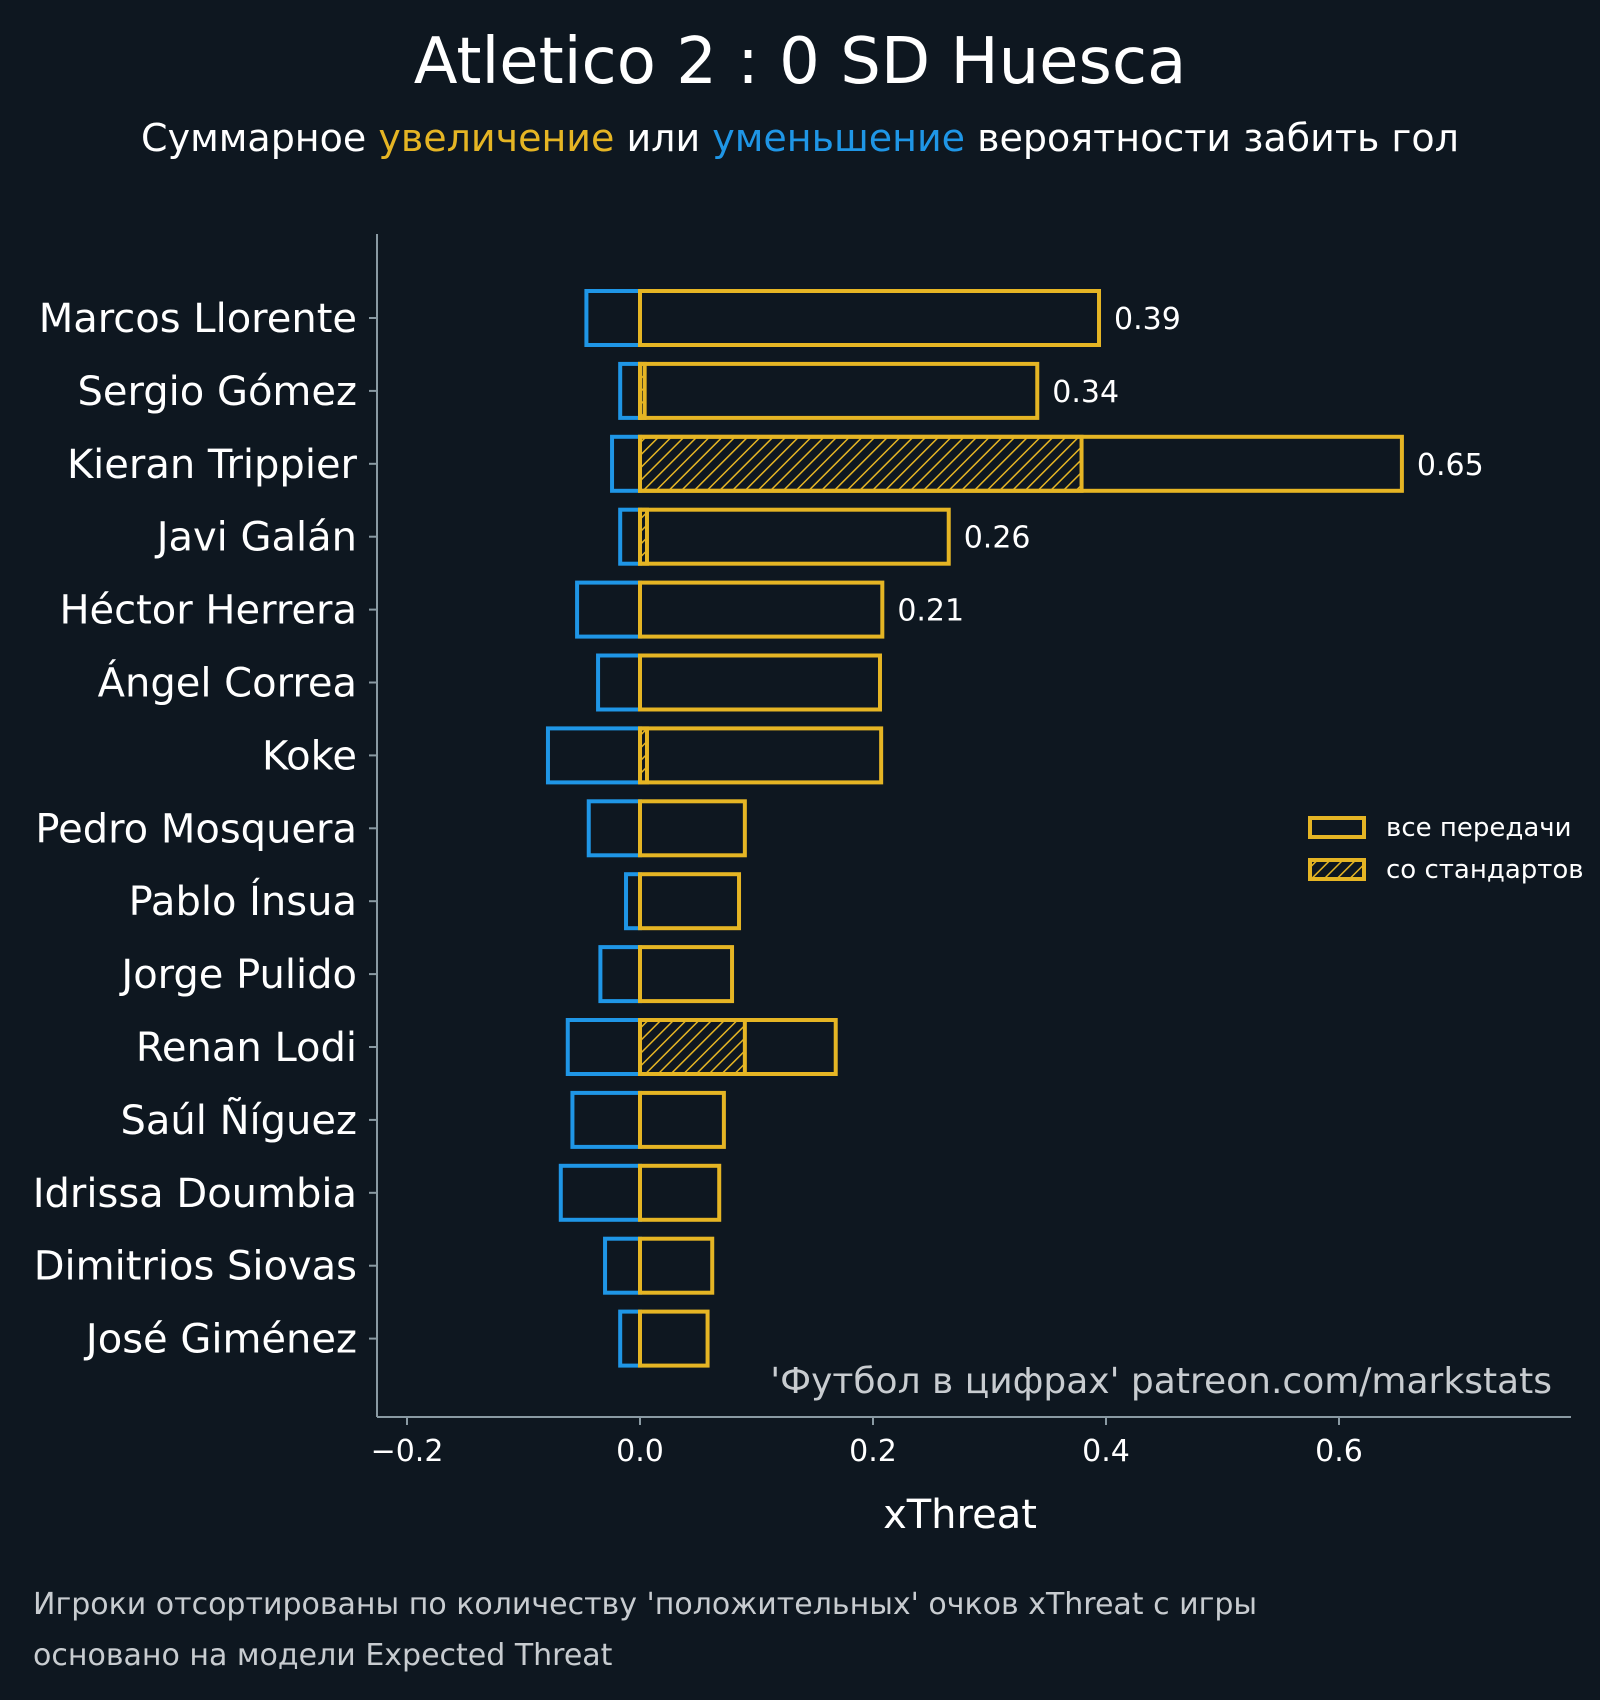  Describe the element at coordinates (309, 756) in the screenshot. I see `y-tick-label: Koke` at that location.